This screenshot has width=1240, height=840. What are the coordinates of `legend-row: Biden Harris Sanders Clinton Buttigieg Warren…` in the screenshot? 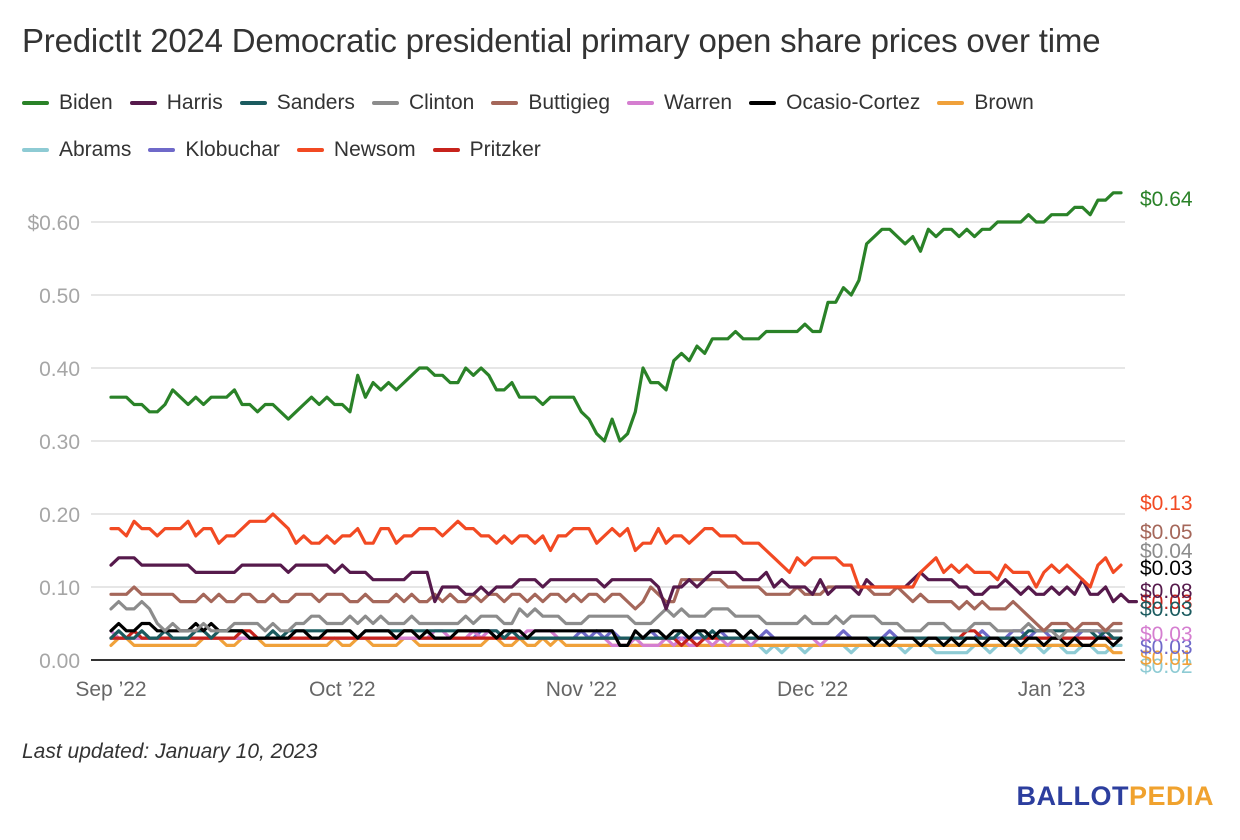 It's located at (622, 103).